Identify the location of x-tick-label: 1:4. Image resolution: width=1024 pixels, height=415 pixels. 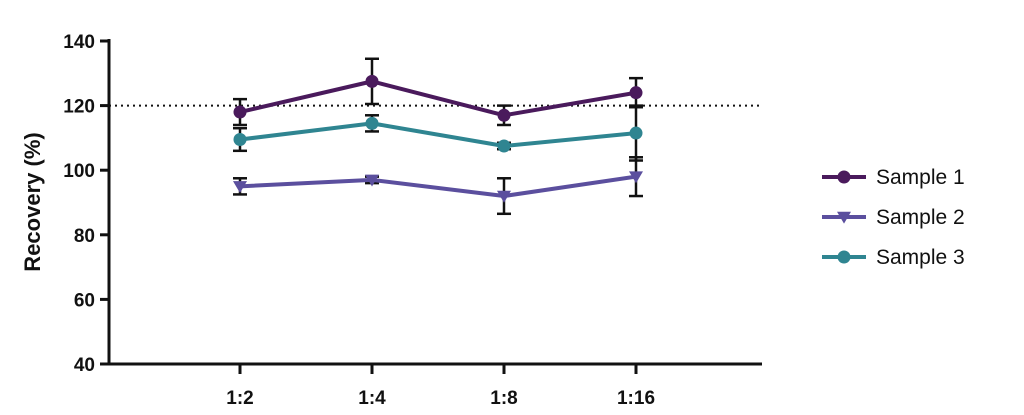
(372, 398).